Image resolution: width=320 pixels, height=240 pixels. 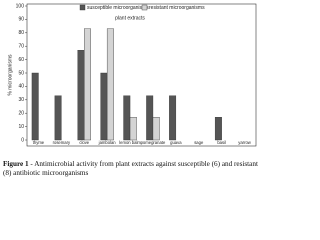 I want to click on x-tick-label: rosemary, so click(x=62, y=142).